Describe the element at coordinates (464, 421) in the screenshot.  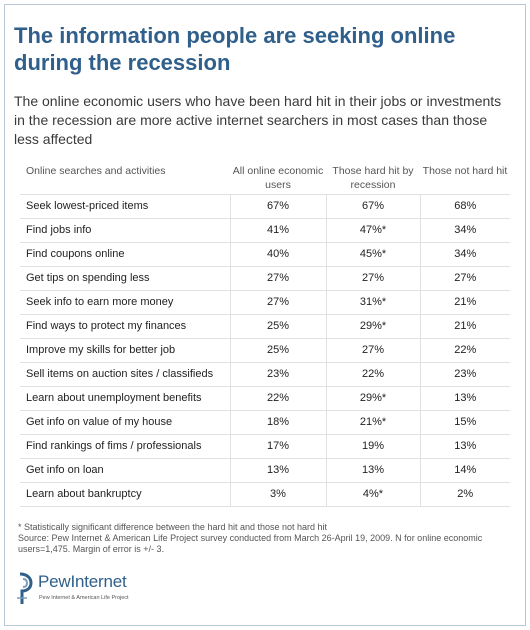
I see `value-cell: 15%` at that location.